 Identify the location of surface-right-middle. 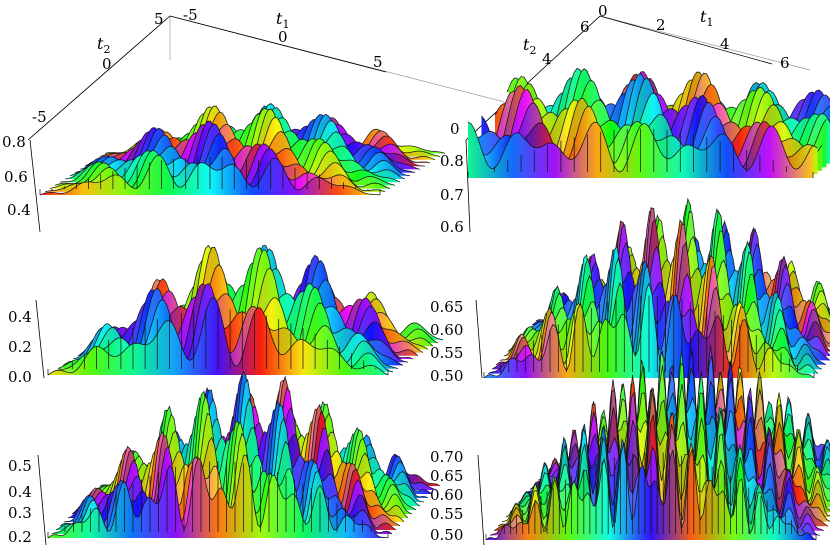
(656, 288).